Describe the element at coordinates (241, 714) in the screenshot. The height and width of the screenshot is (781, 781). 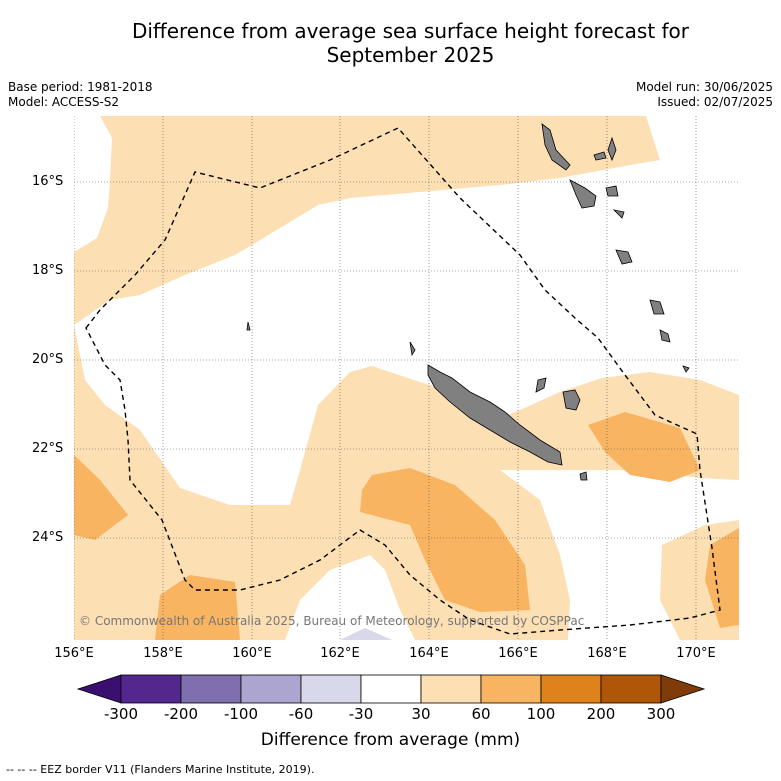
I see `colorbar-tick: -100` at that location.